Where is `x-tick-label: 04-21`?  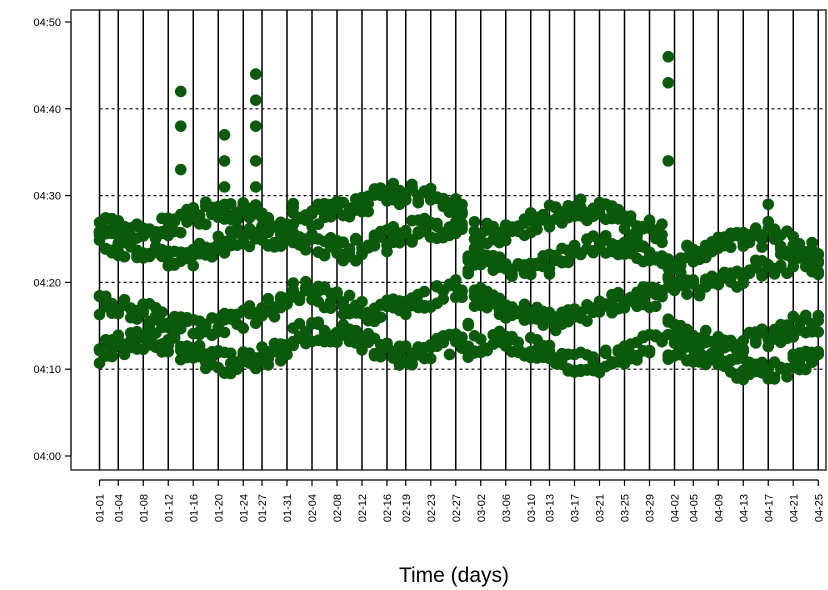 x-tick-label: 04-21 is located at coordinates (794, 508).